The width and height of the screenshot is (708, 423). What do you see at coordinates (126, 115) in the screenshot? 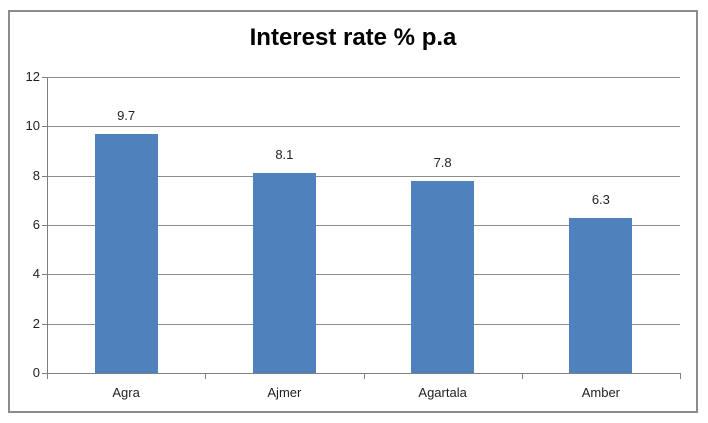
I see `bar-data-label: 9.7` at bounding box center [126, 115].